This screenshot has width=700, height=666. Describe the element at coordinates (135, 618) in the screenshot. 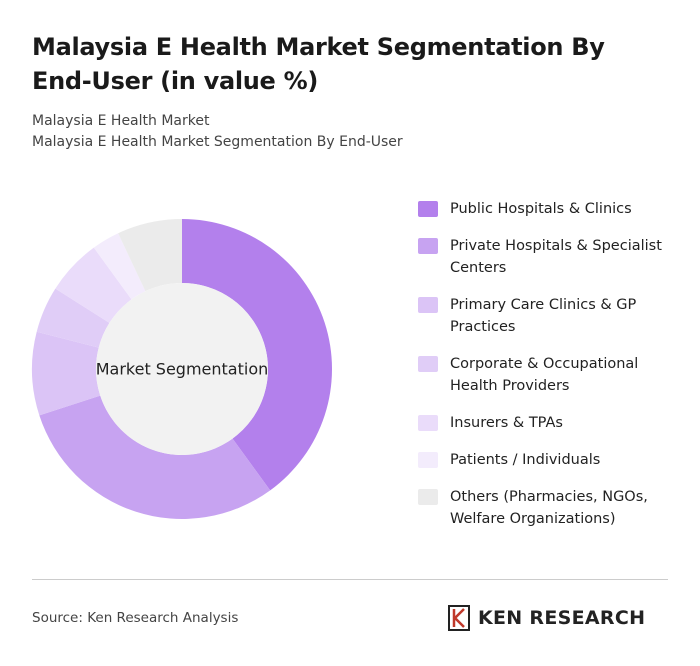

I see `source: Source: Ken Research Analysis` at that location.